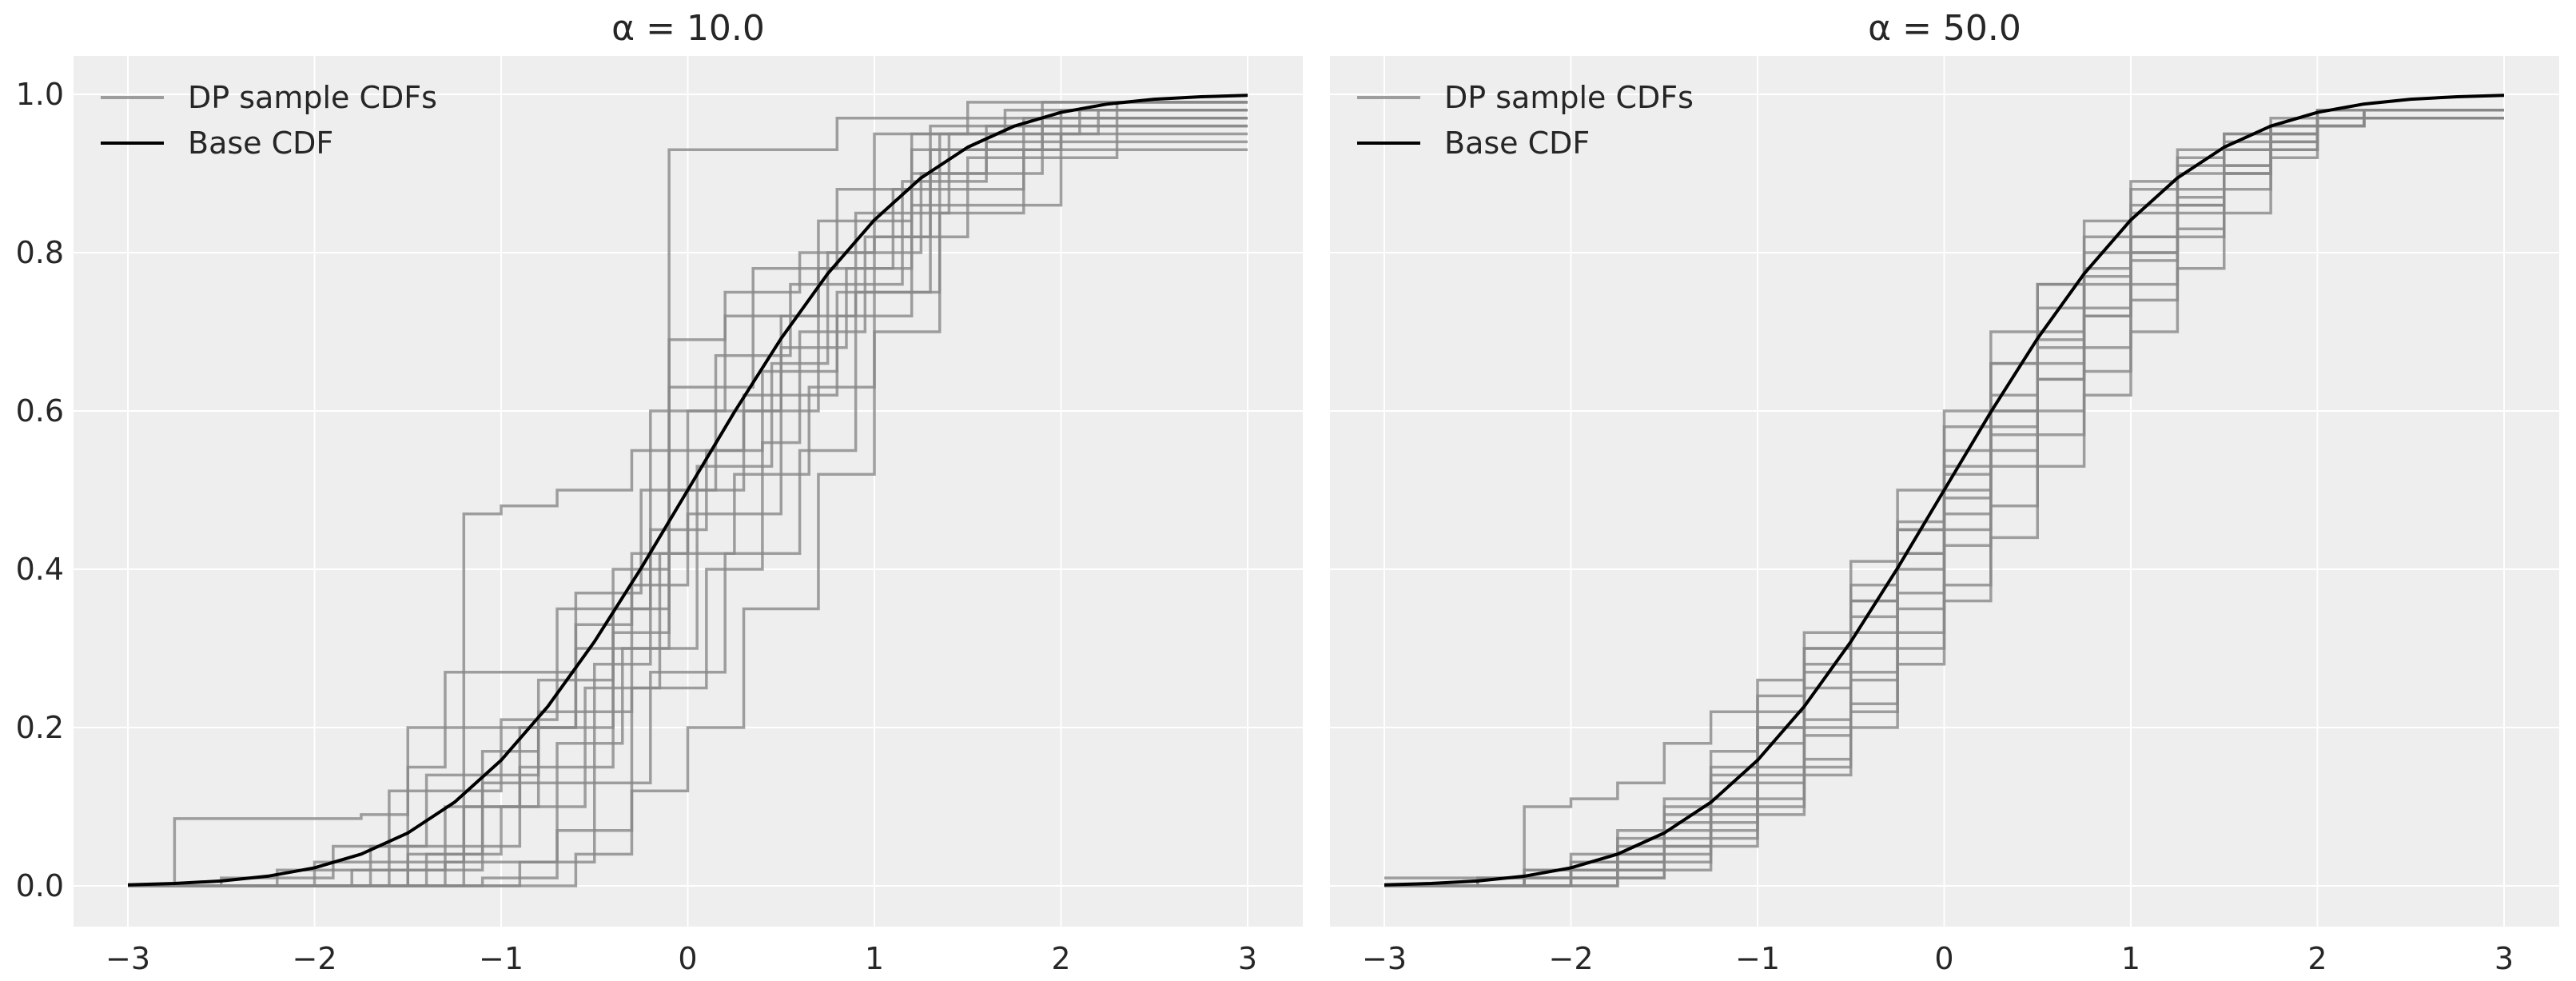  What do you see at coordinates (688, 28) in the screenshot?
I see `subplot-title: α = 10.0` at bounding box center [688, 28].